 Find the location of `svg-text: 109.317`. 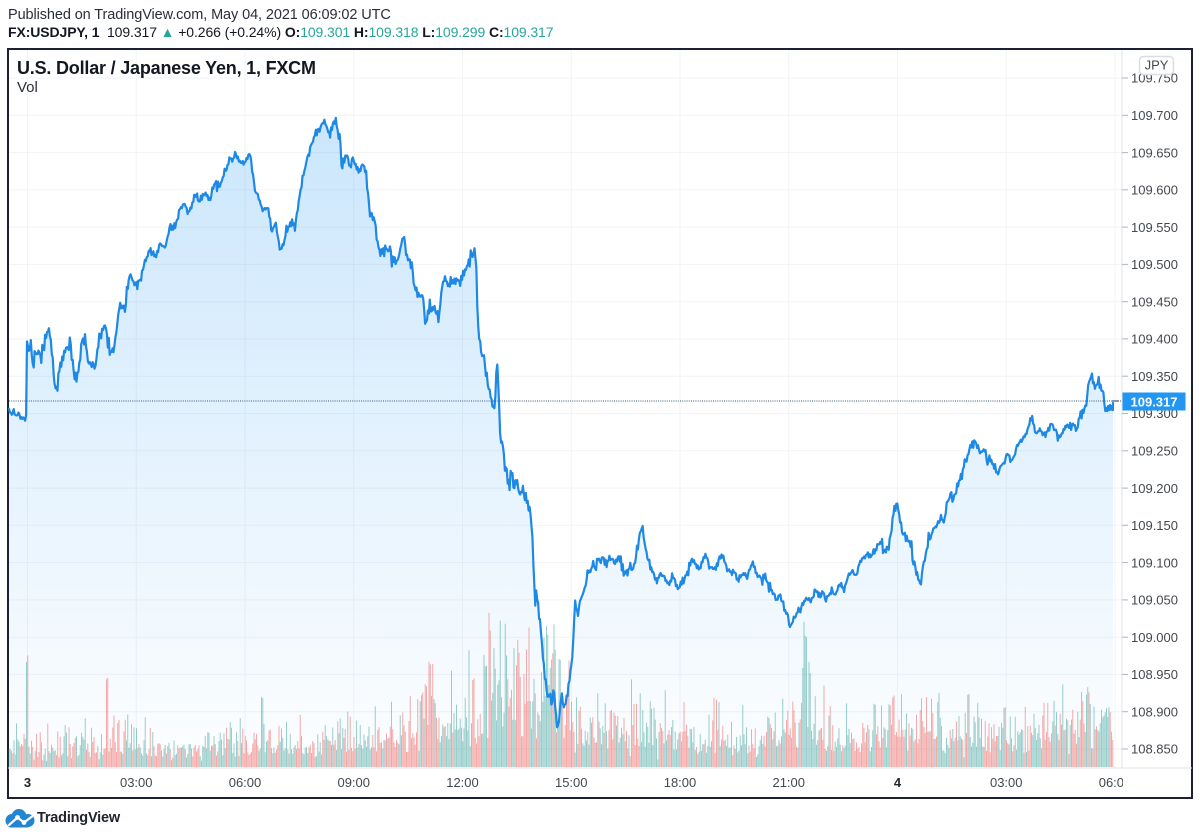

svg-text: 109.317 is located at coordinates (1154, 402).